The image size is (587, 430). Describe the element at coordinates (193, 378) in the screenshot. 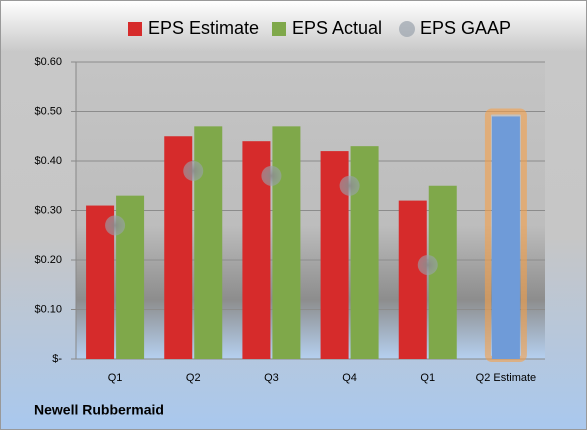

I see `x-tick-label: Q2` at that location.